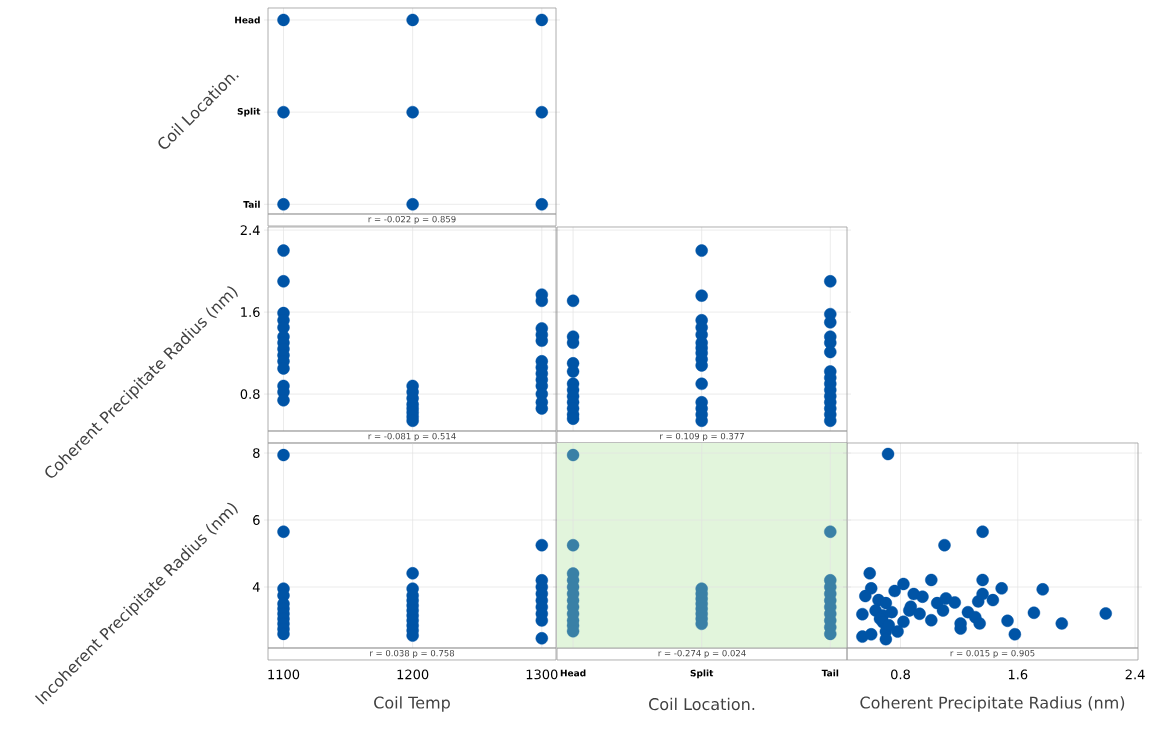 The image size is (1149, 744). I want to click on x-tick-label: 1200, so click(413, 674).